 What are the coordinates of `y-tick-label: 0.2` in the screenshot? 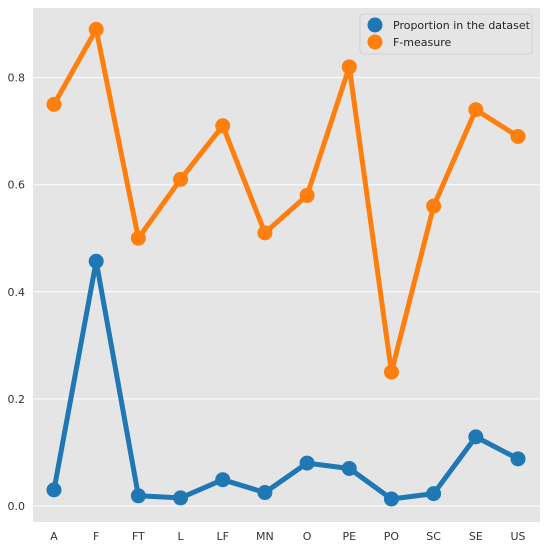 It's located at (17, 399).